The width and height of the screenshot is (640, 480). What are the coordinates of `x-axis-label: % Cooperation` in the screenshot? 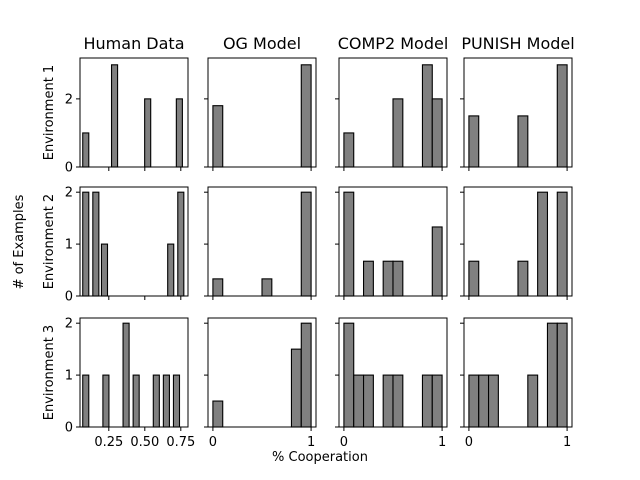 It's located at (320, 457).